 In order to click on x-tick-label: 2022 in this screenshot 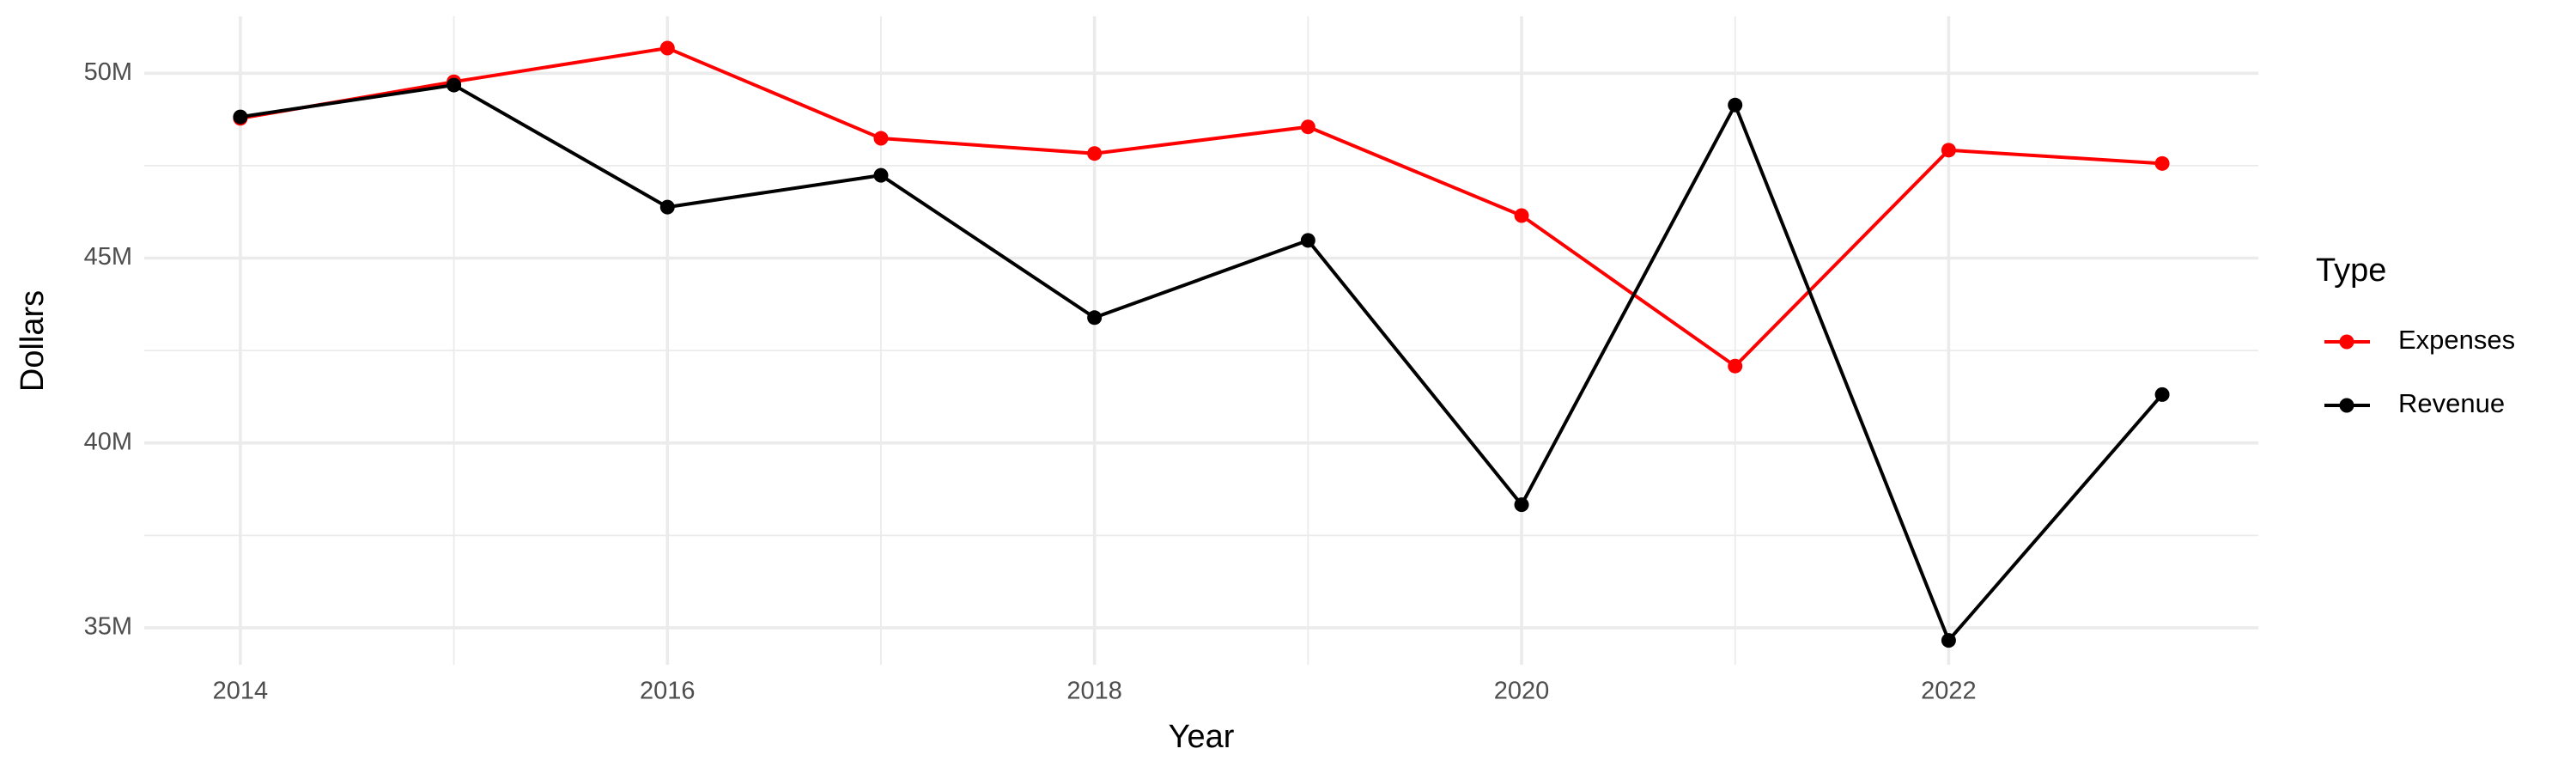, I will do `click(1949, 691)`.